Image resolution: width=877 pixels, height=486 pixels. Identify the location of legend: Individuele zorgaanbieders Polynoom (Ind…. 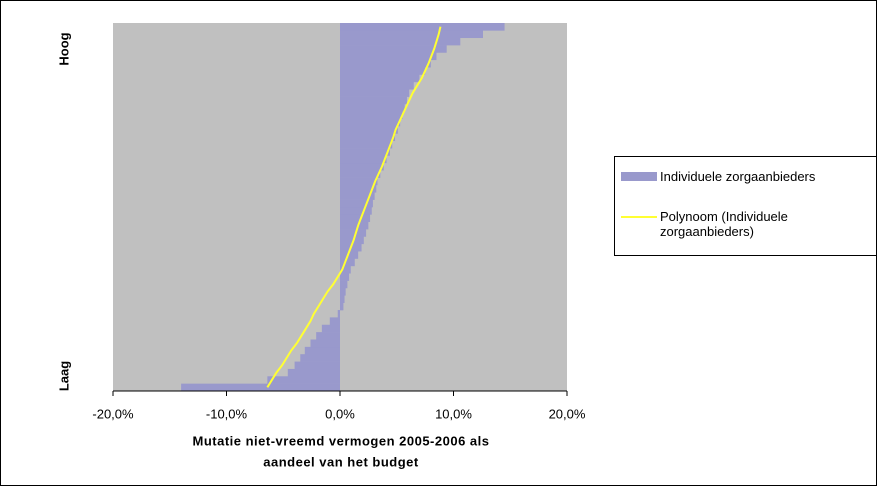
(745, 206).